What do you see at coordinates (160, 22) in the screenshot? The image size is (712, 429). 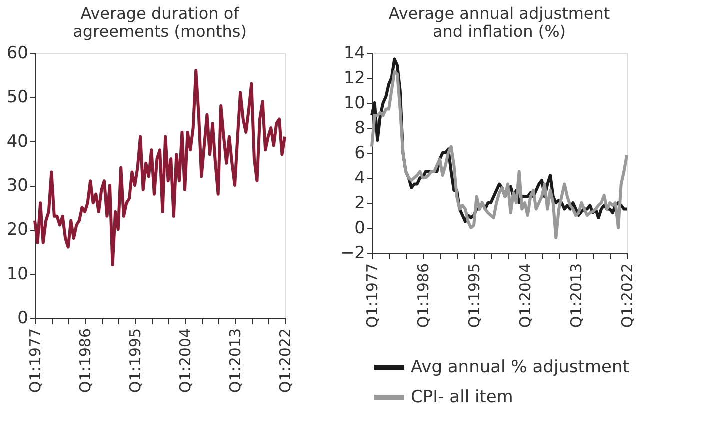 I see `chart-title: Average duration of agreements (months)` at bounding box center [160, 22].